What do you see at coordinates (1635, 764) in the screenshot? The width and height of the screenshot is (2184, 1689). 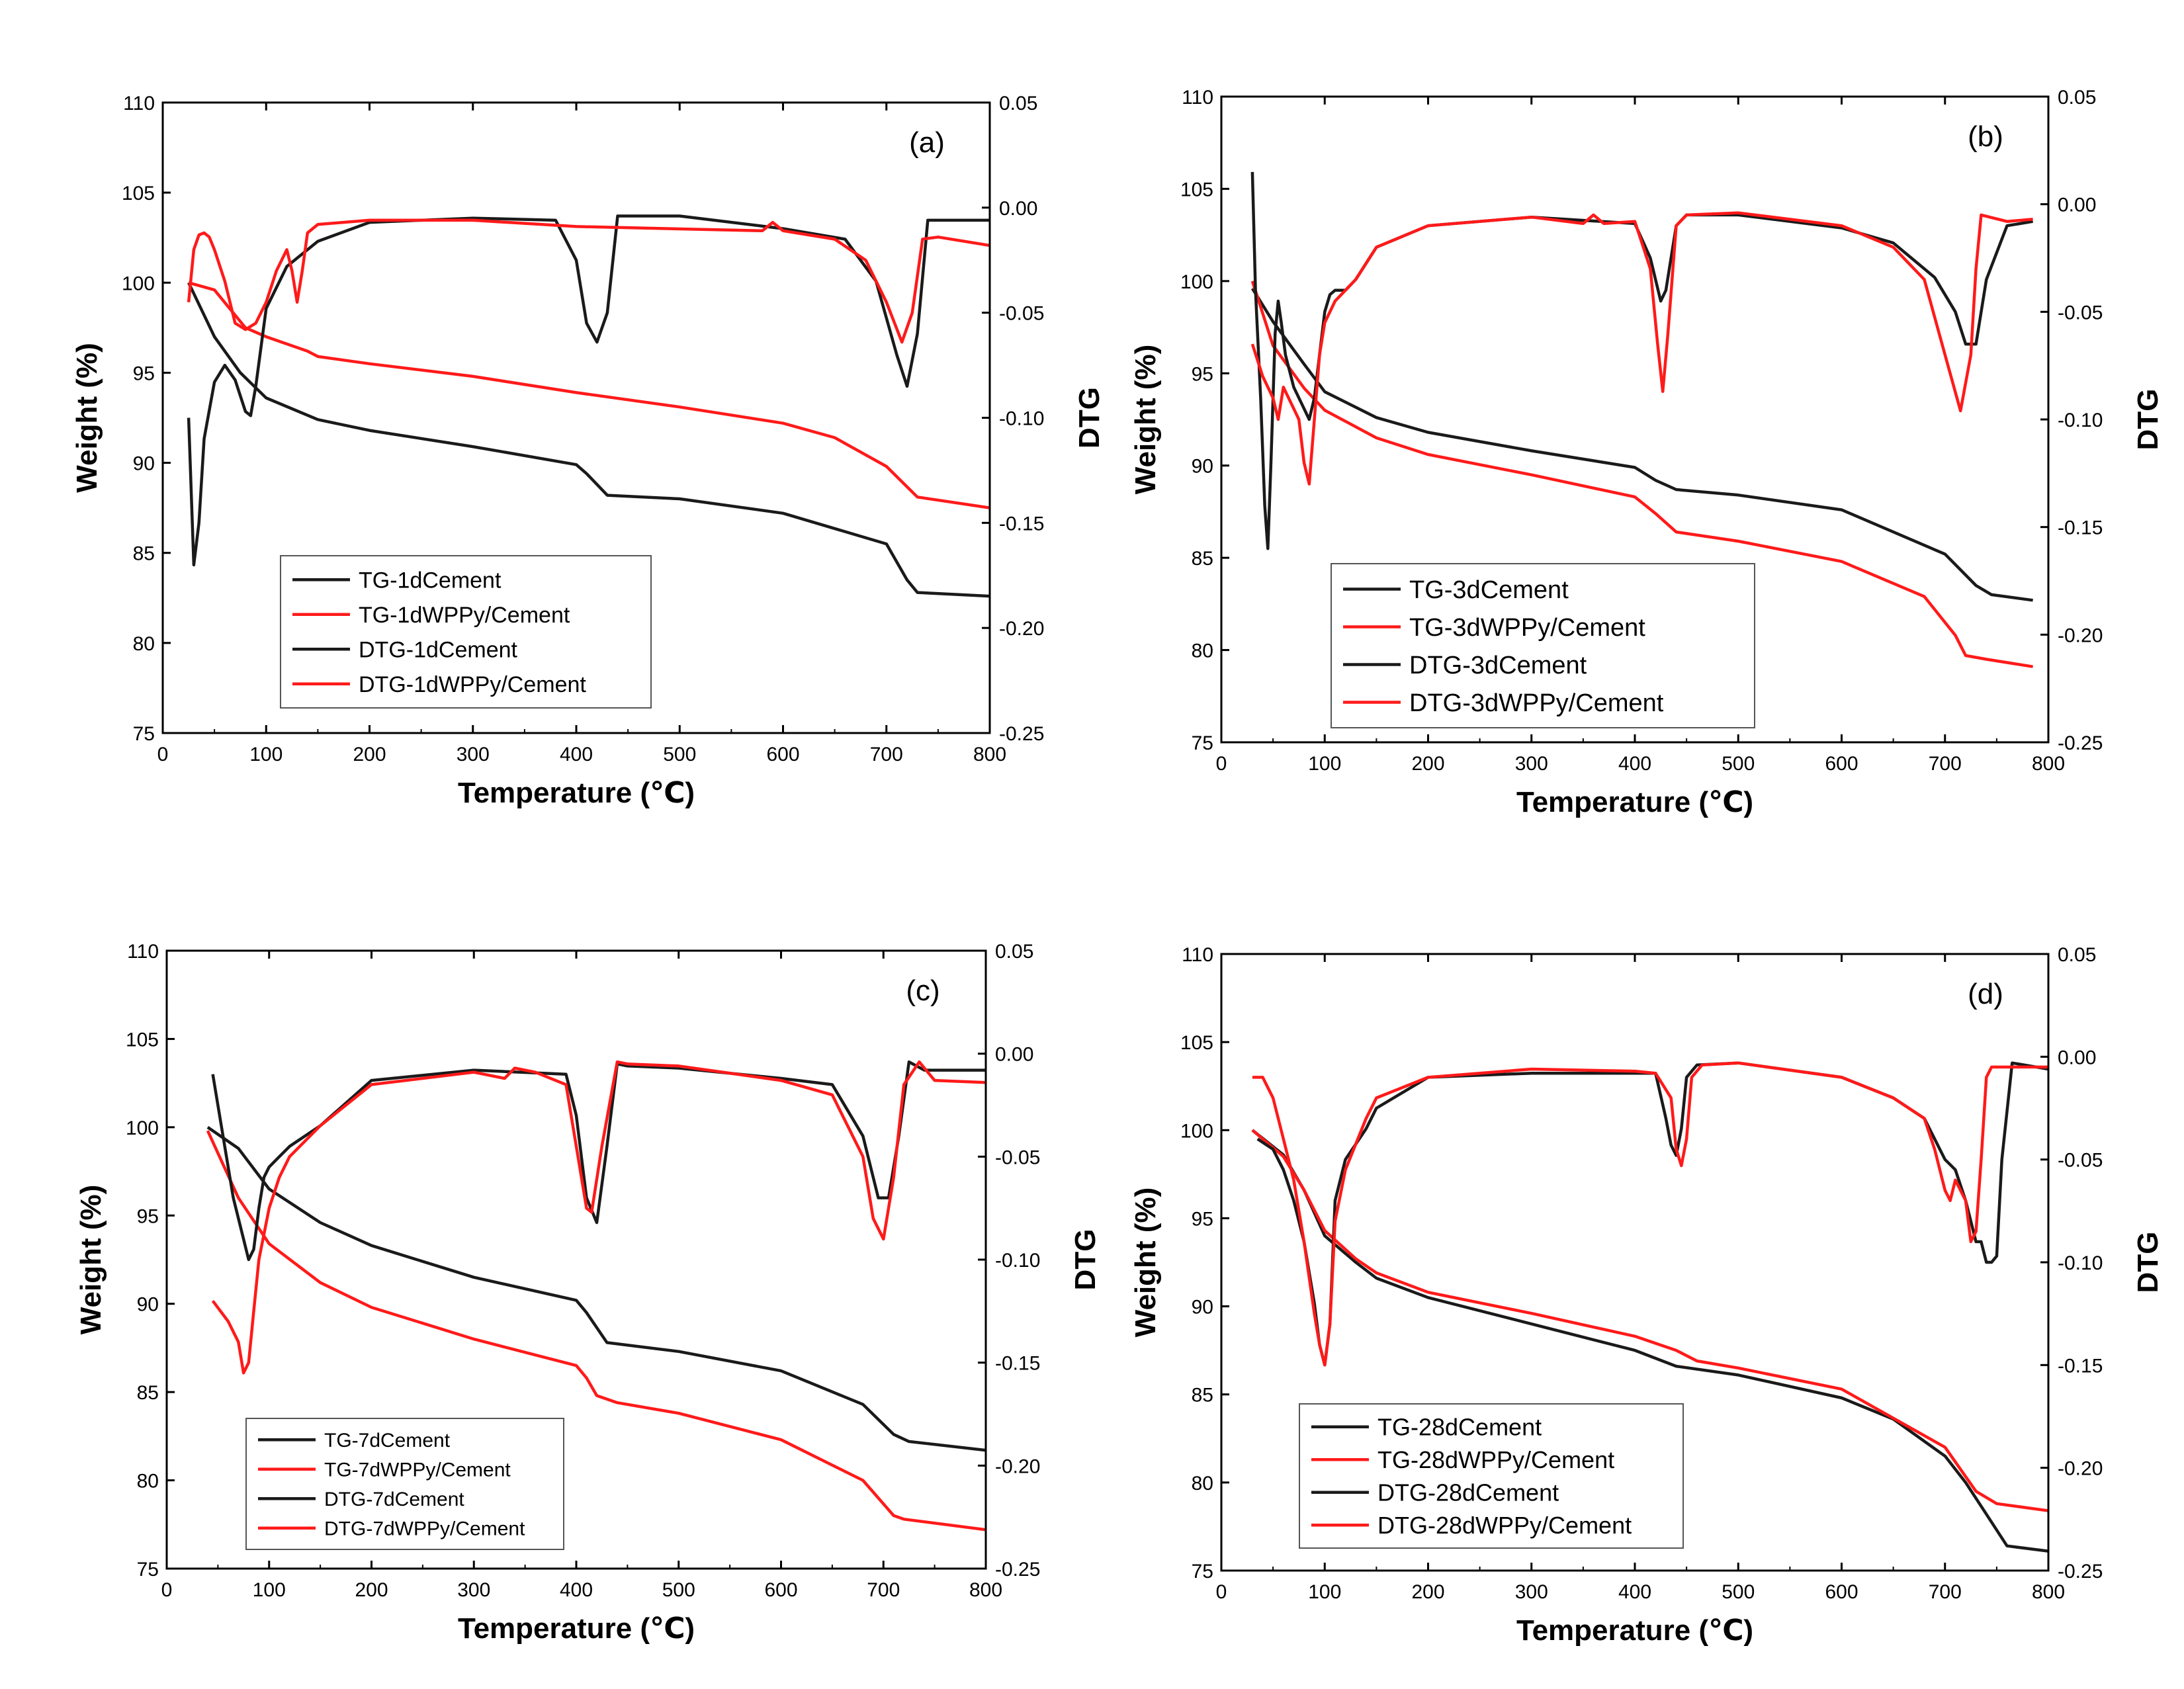 I see `x-tick-label: 400` at bounding box center [1635, 764].